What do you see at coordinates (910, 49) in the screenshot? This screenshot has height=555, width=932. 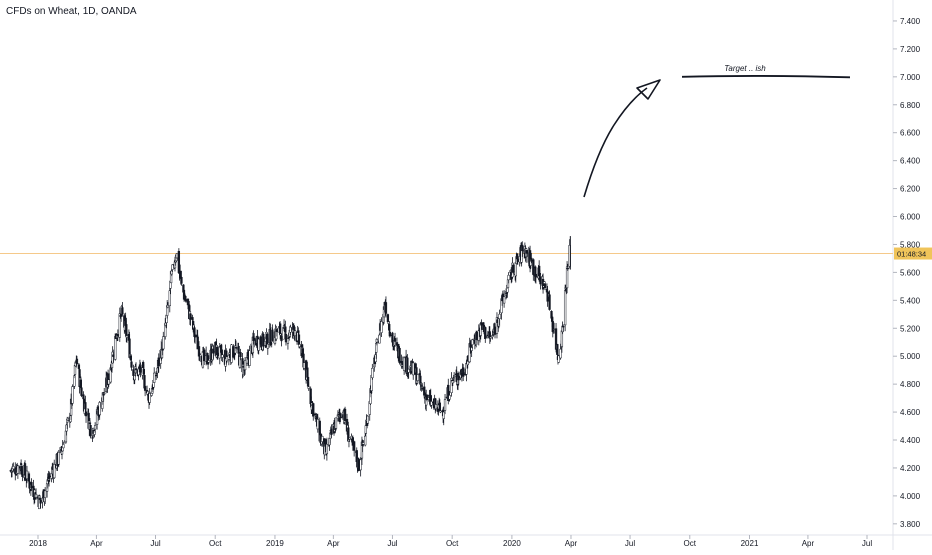 I see `y-tick-label: 7.200` at bounding box center [910, 49].